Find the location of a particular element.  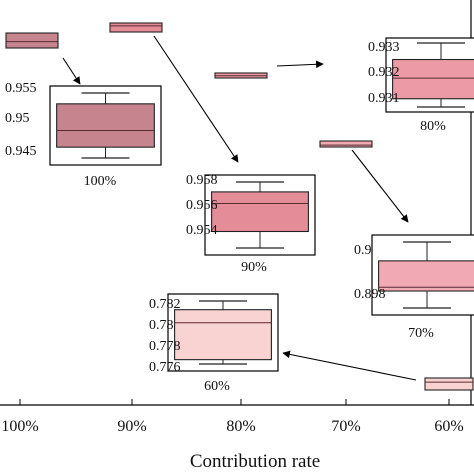

main-box-60pct-body is located at coordinates (449, 384).